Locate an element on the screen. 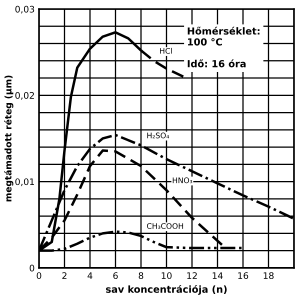 The image size is (300, 301). y-axis-title: megtámadott réteg (µm) is located at coordinates (9, 139).